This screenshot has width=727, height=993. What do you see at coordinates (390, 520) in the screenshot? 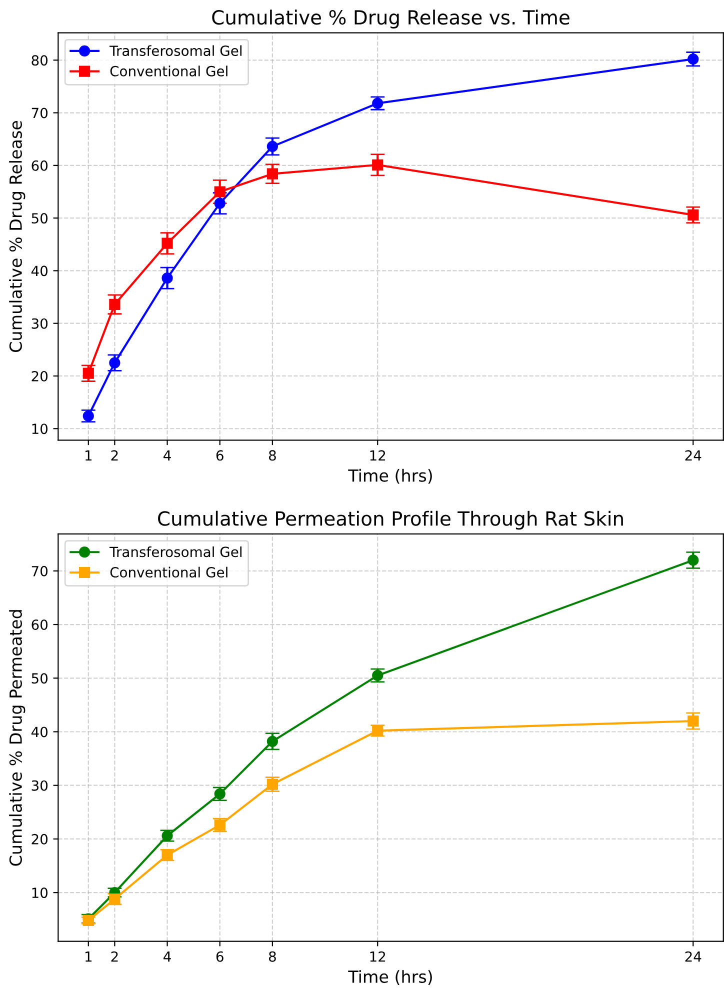
I see `chart-title: Cumulative Permeation Profile Through Rat Skin` at bounding box center [390, 520].